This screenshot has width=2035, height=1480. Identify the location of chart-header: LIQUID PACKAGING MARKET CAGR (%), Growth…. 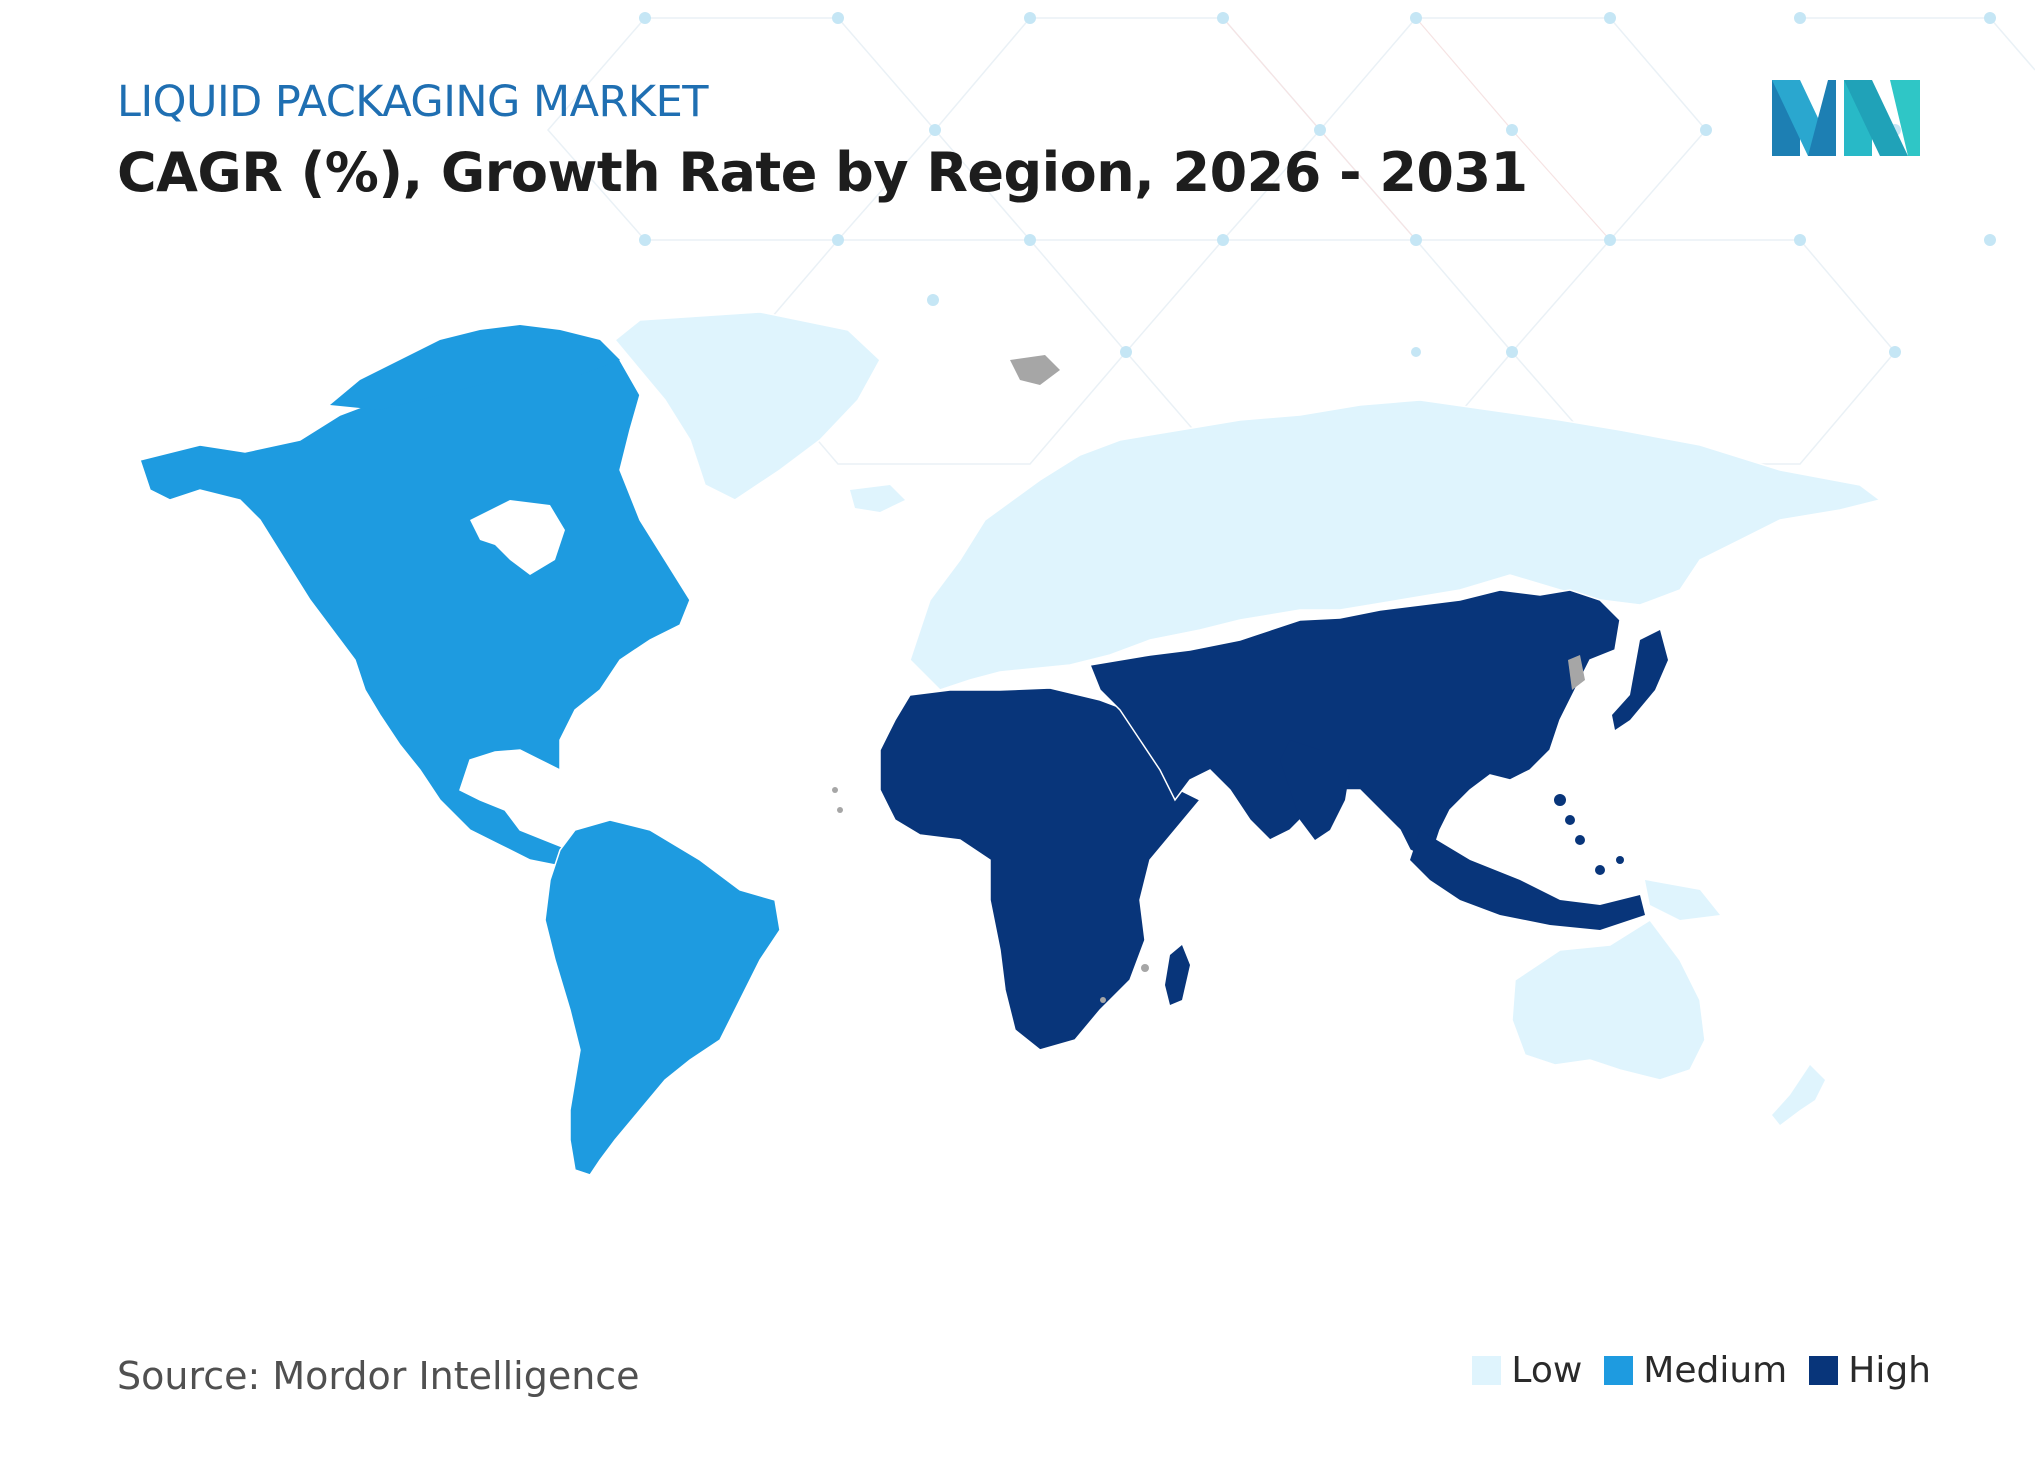
(822, 140).